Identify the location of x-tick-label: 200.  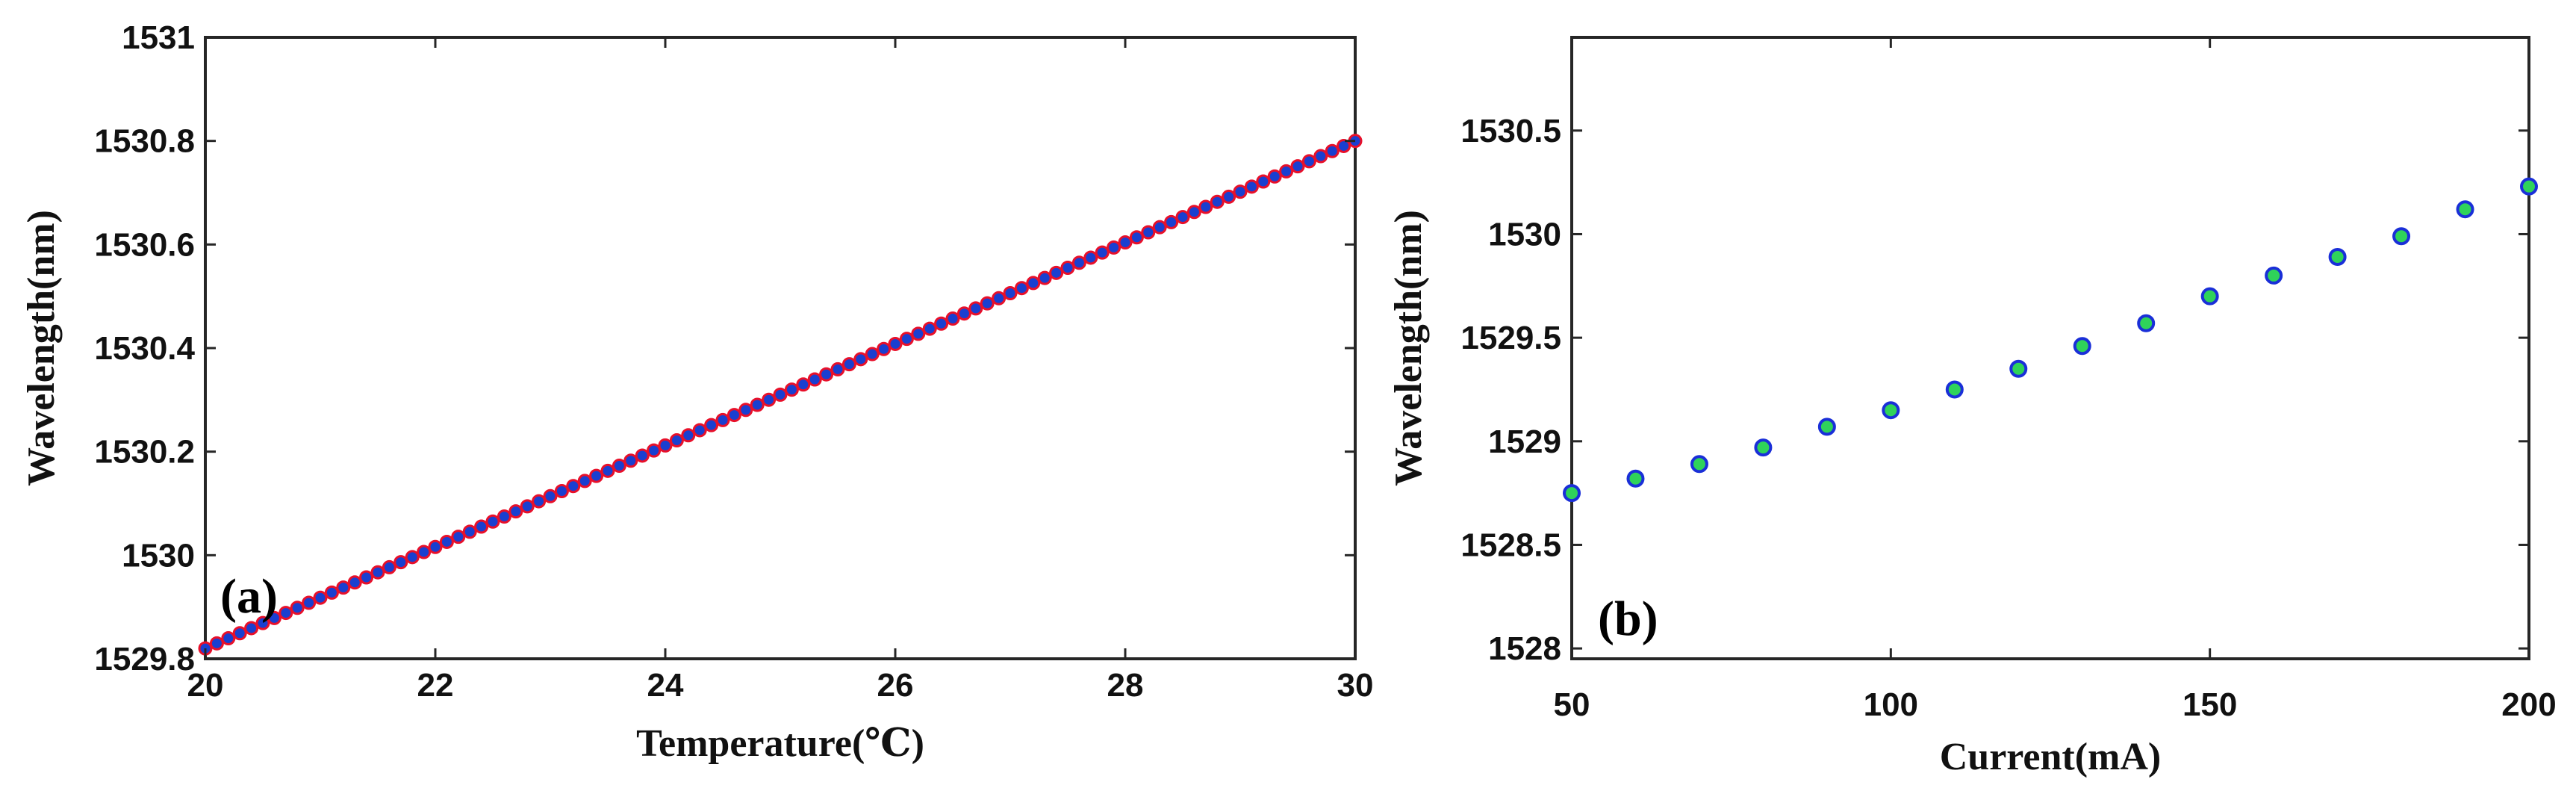
(2528, 704).